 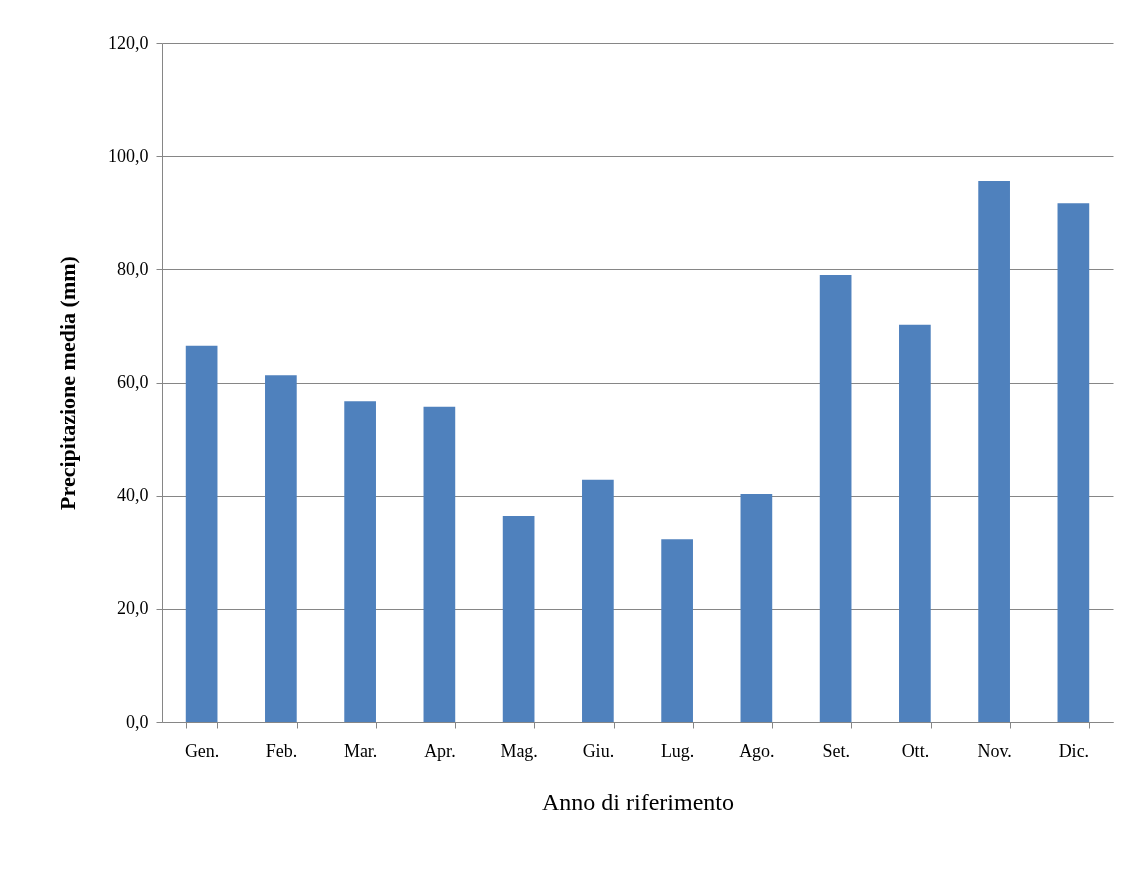 I want to click on y-tick-label: 20,0, so click(x=133, y=608).